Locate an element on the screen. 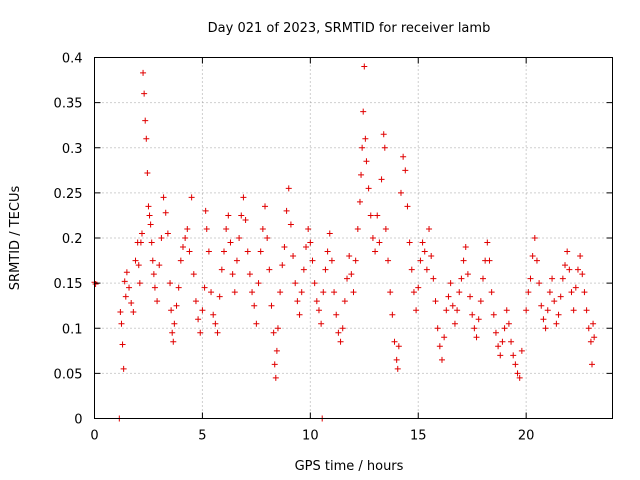 This screenshot has width=640, height=480. y-tick-label: 0.4 is located at coordinates (72, 59).